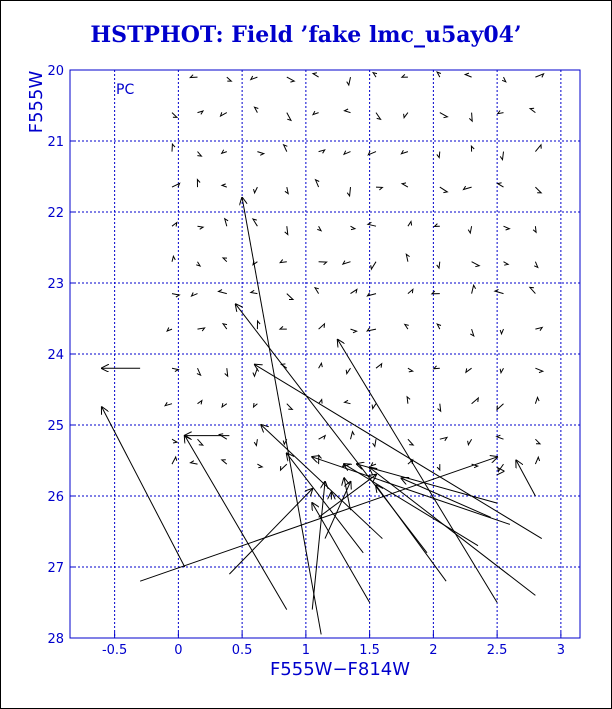 The image size is (612, 709). Describe the element at coordinates (178, 650) in the screenshot. I see `x-tick-label: 0` at that location.